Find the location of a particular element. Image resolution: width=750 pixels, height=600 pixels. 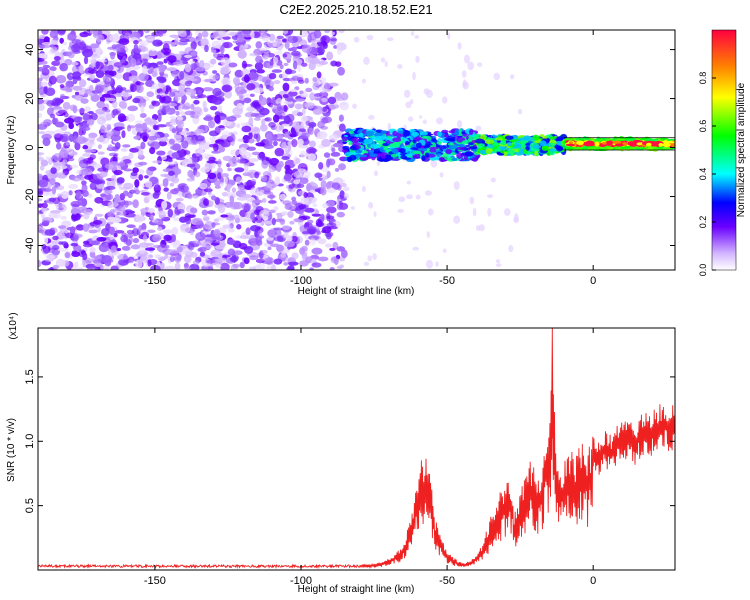

colorbar-label: Normalized spectral amplitude is located at coordinates (741, 149).